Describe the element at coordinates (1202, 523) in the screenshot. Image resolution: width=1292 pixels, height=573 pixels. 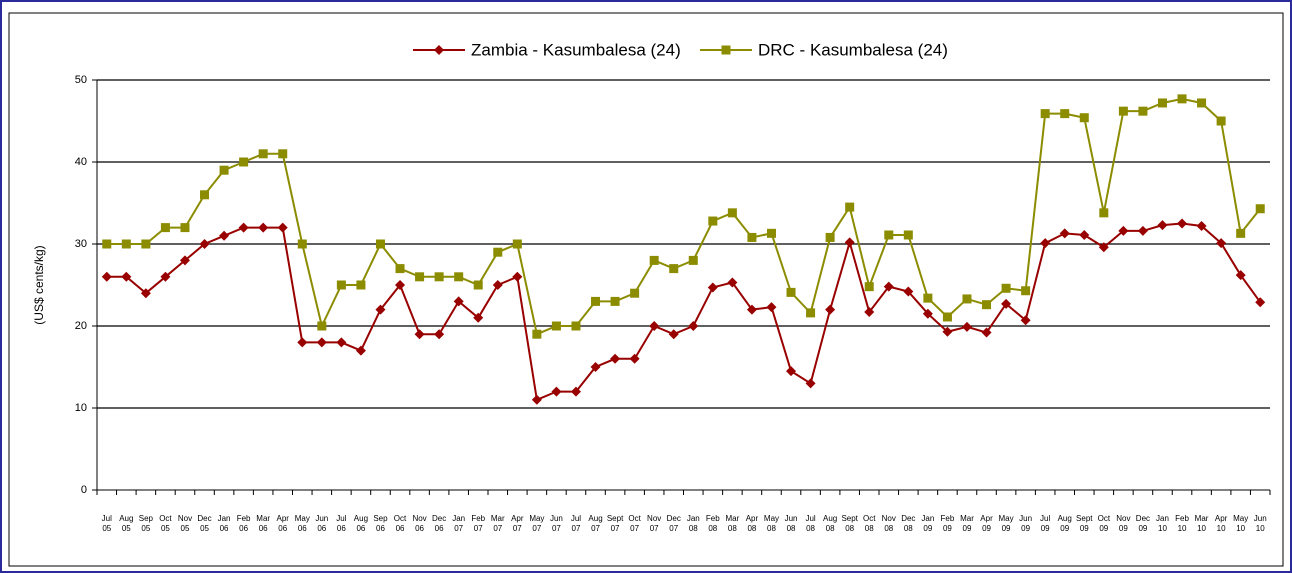
I see `x-tick-label: Mar 10` at that location.